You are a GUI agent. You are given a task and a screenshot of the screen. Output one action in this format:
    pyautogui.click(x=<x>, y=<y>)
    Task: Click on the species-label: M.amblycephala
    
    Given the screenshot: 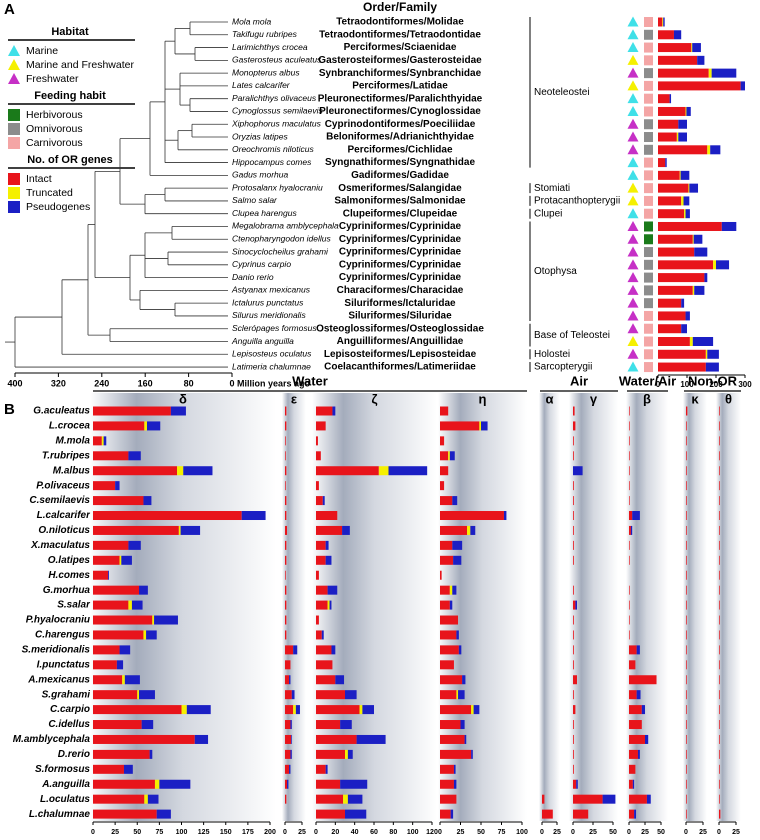 What is the action you would take?
    pyautogui.click(x=52, y=739)
    